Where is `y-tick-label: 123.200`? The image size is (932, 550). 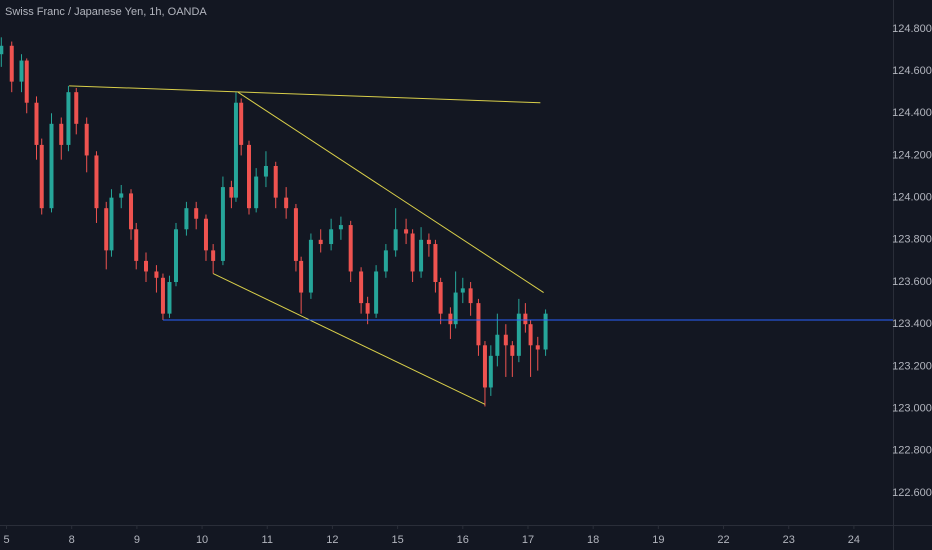
y-tick-label: 123.200 is located at coordinates (912, 366).